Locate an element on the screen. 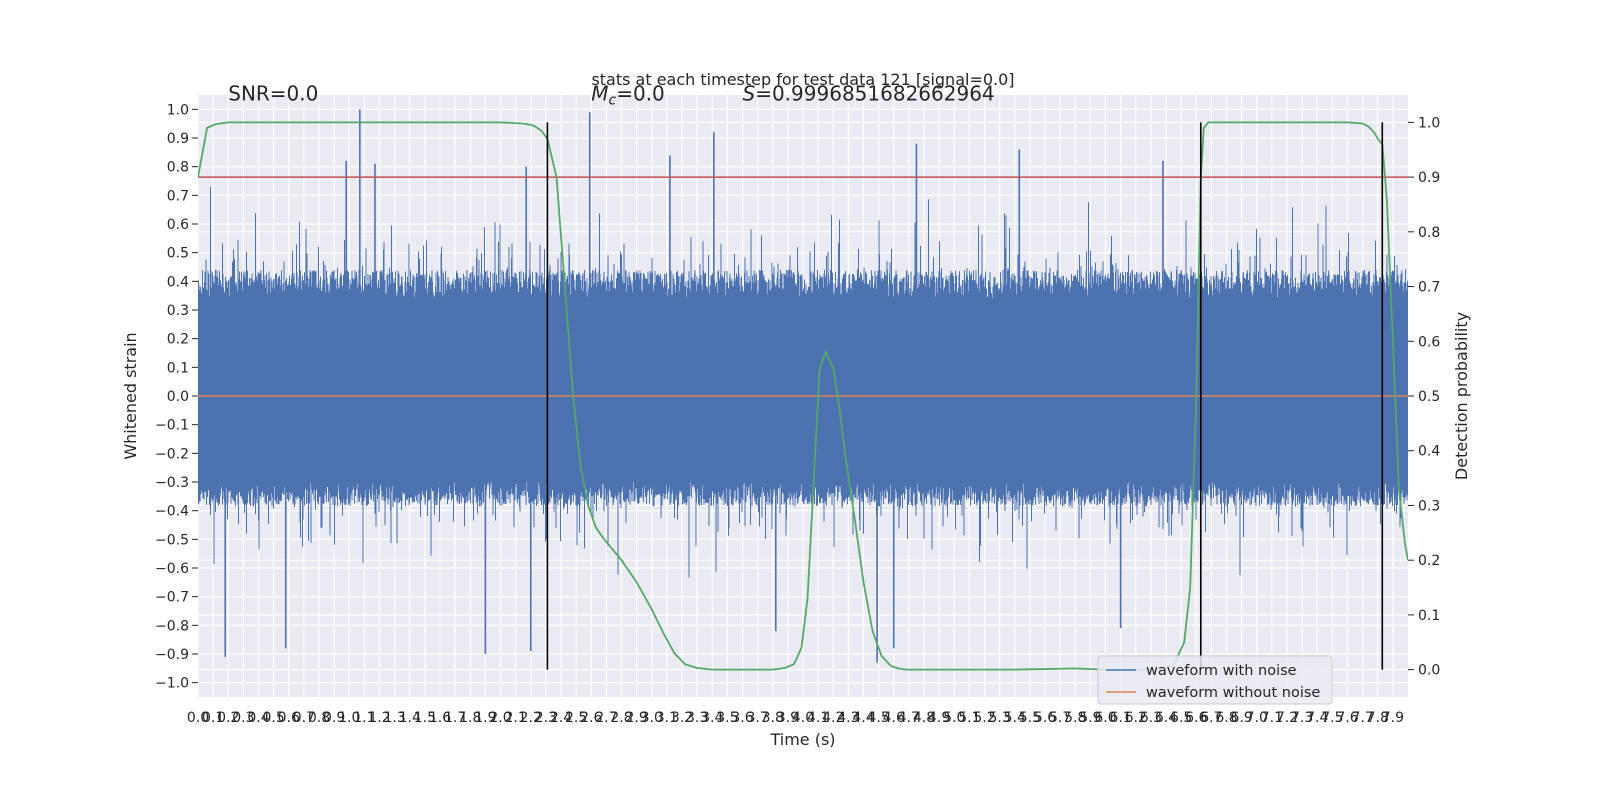 The height and width of the screenshot is (804, 1600). x-tick-label: 5.0 is located at coordinates (954, 718).